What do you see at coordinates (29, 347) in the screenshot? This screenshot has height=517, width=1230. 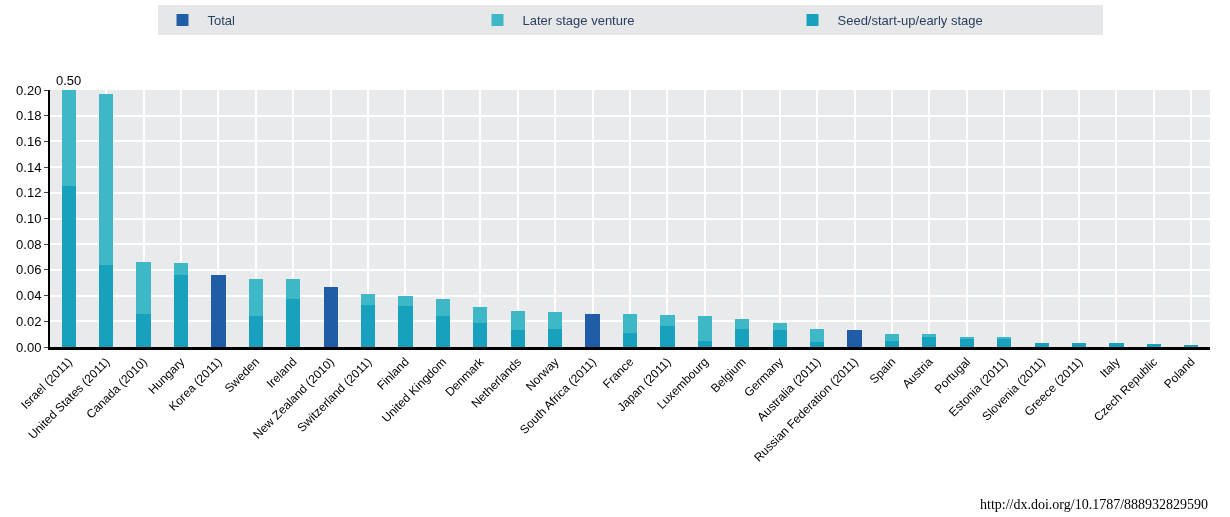 I see `y-tick-label: 0.00` at bounding box center [29, 347].